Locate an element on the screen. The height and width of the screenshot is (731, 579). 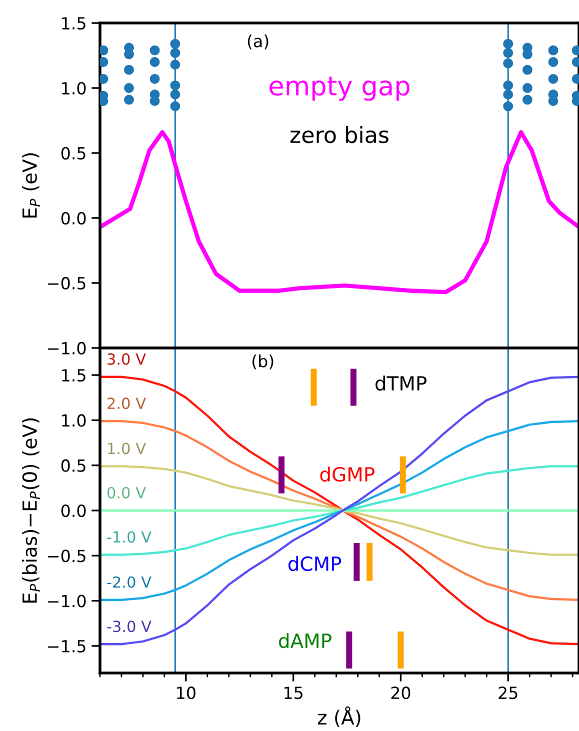
x-axis-title: z (Å) is located at coordinates (339, 717).